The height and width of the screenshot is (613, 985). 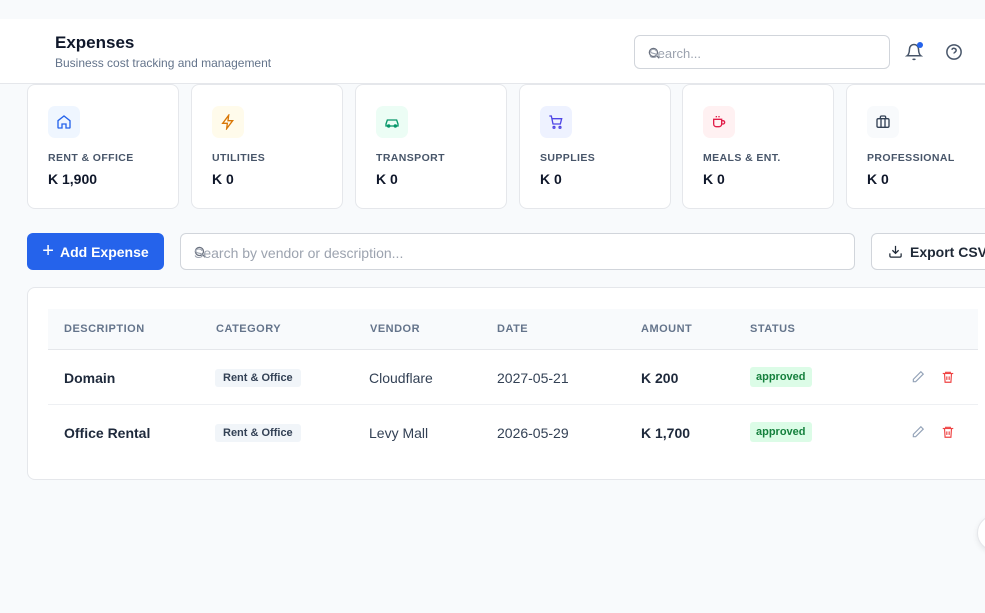 What do you see at coordinates (568, 158) in the screenshot?
I see `card-label: SUPPLIES` at bounding box center [568, 158].